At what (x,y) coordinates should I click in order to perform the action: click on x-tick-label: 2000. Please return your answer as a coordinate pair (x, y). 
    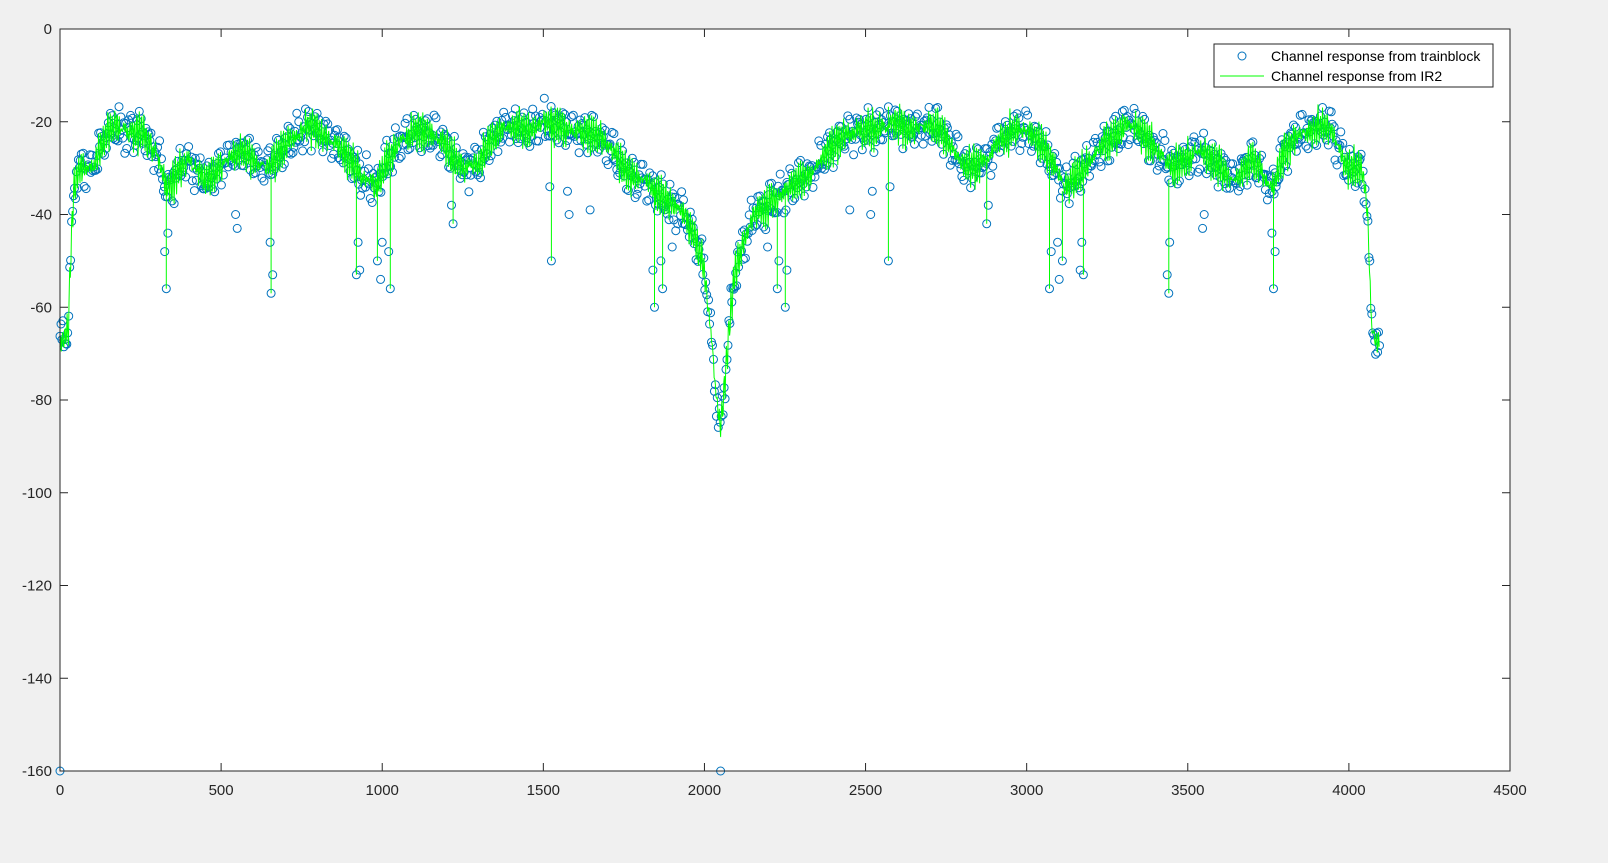
    Looking at the image, I should click on (704, 790).